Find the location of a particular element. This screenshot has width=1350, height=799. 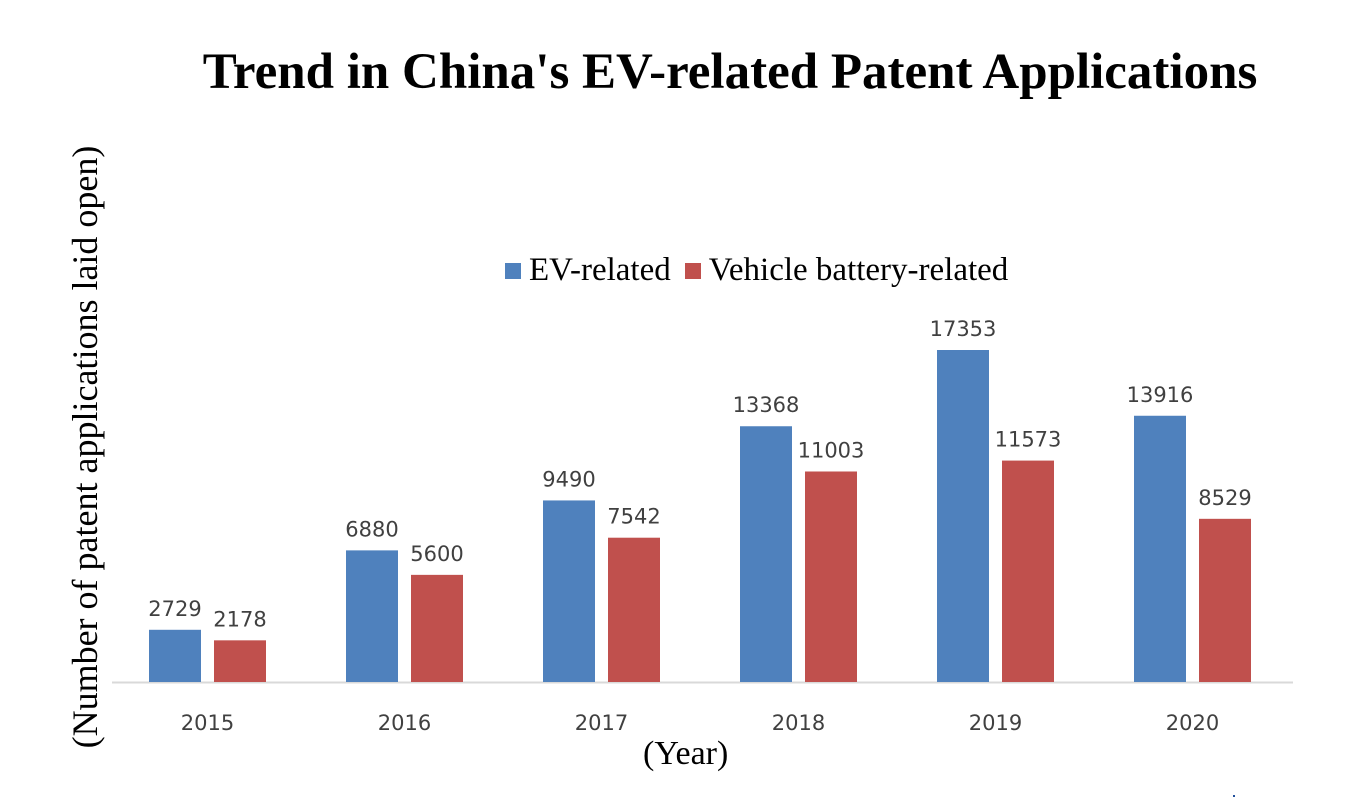

legend-label-ev: EV-related is located at coordinates (600, 270).